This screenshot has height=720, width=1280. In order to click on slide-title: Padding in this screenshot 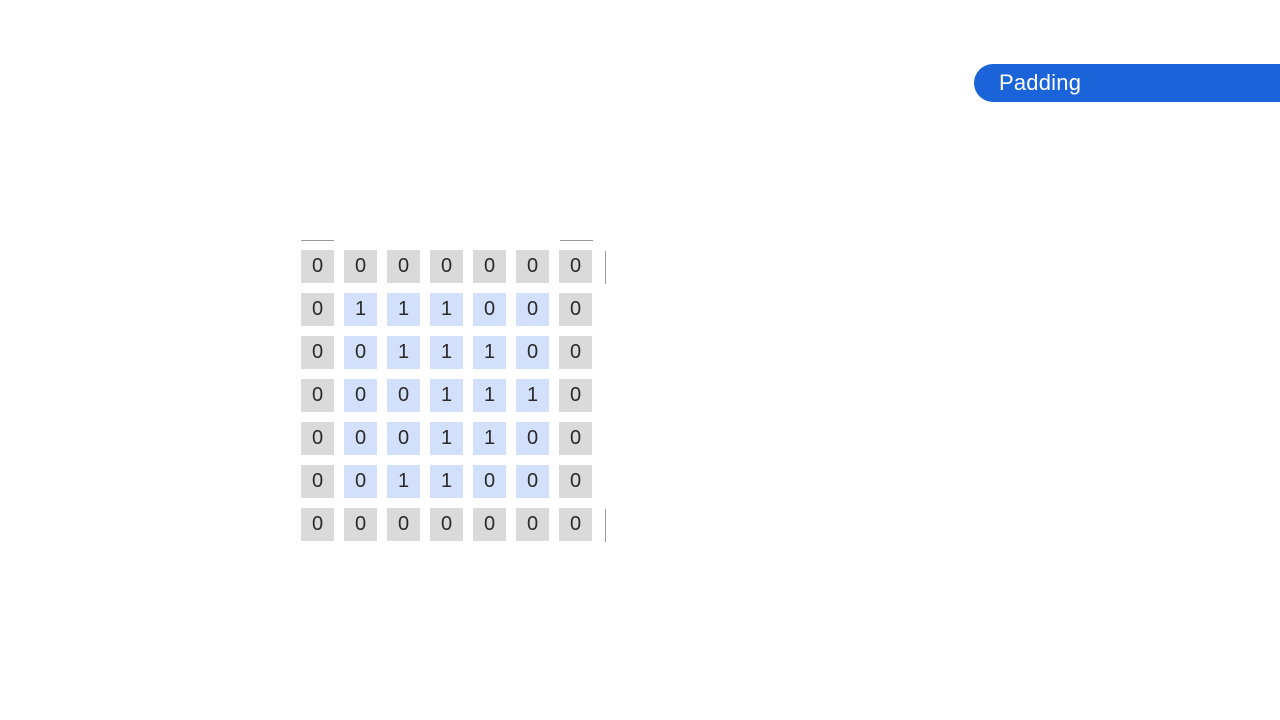, I will do `click(1040, 82)`.